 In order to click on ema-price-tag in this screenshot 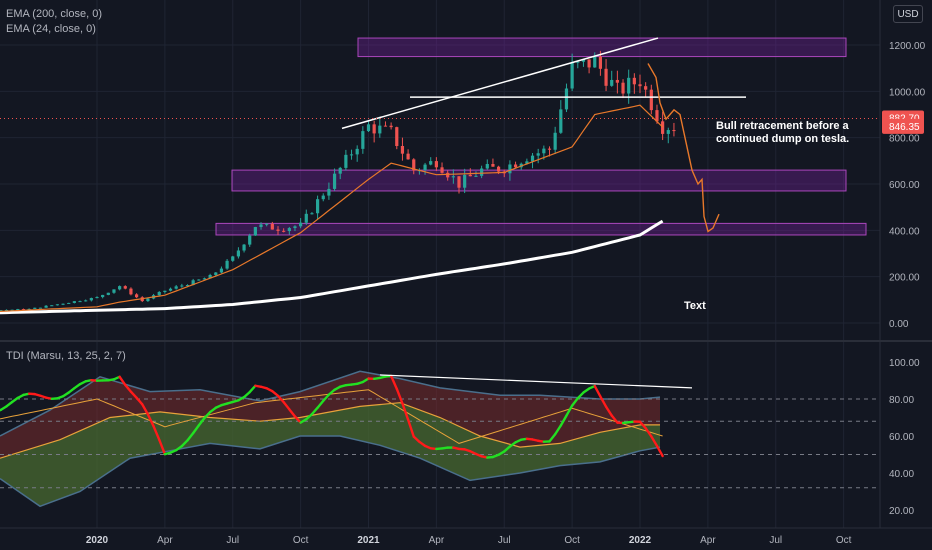, I will do `click(903, 126)`.